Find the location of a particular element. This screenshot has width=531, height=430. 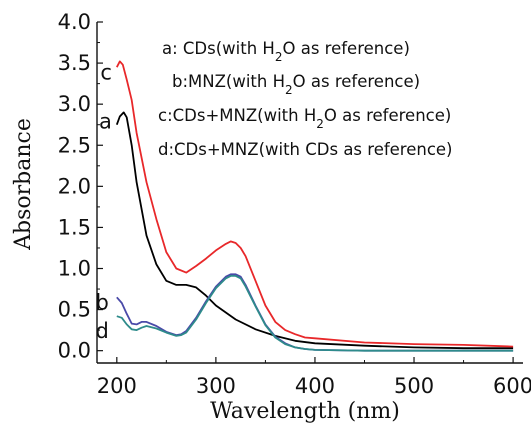

curve-labels: c a bd is located at coordinates (104, 201).